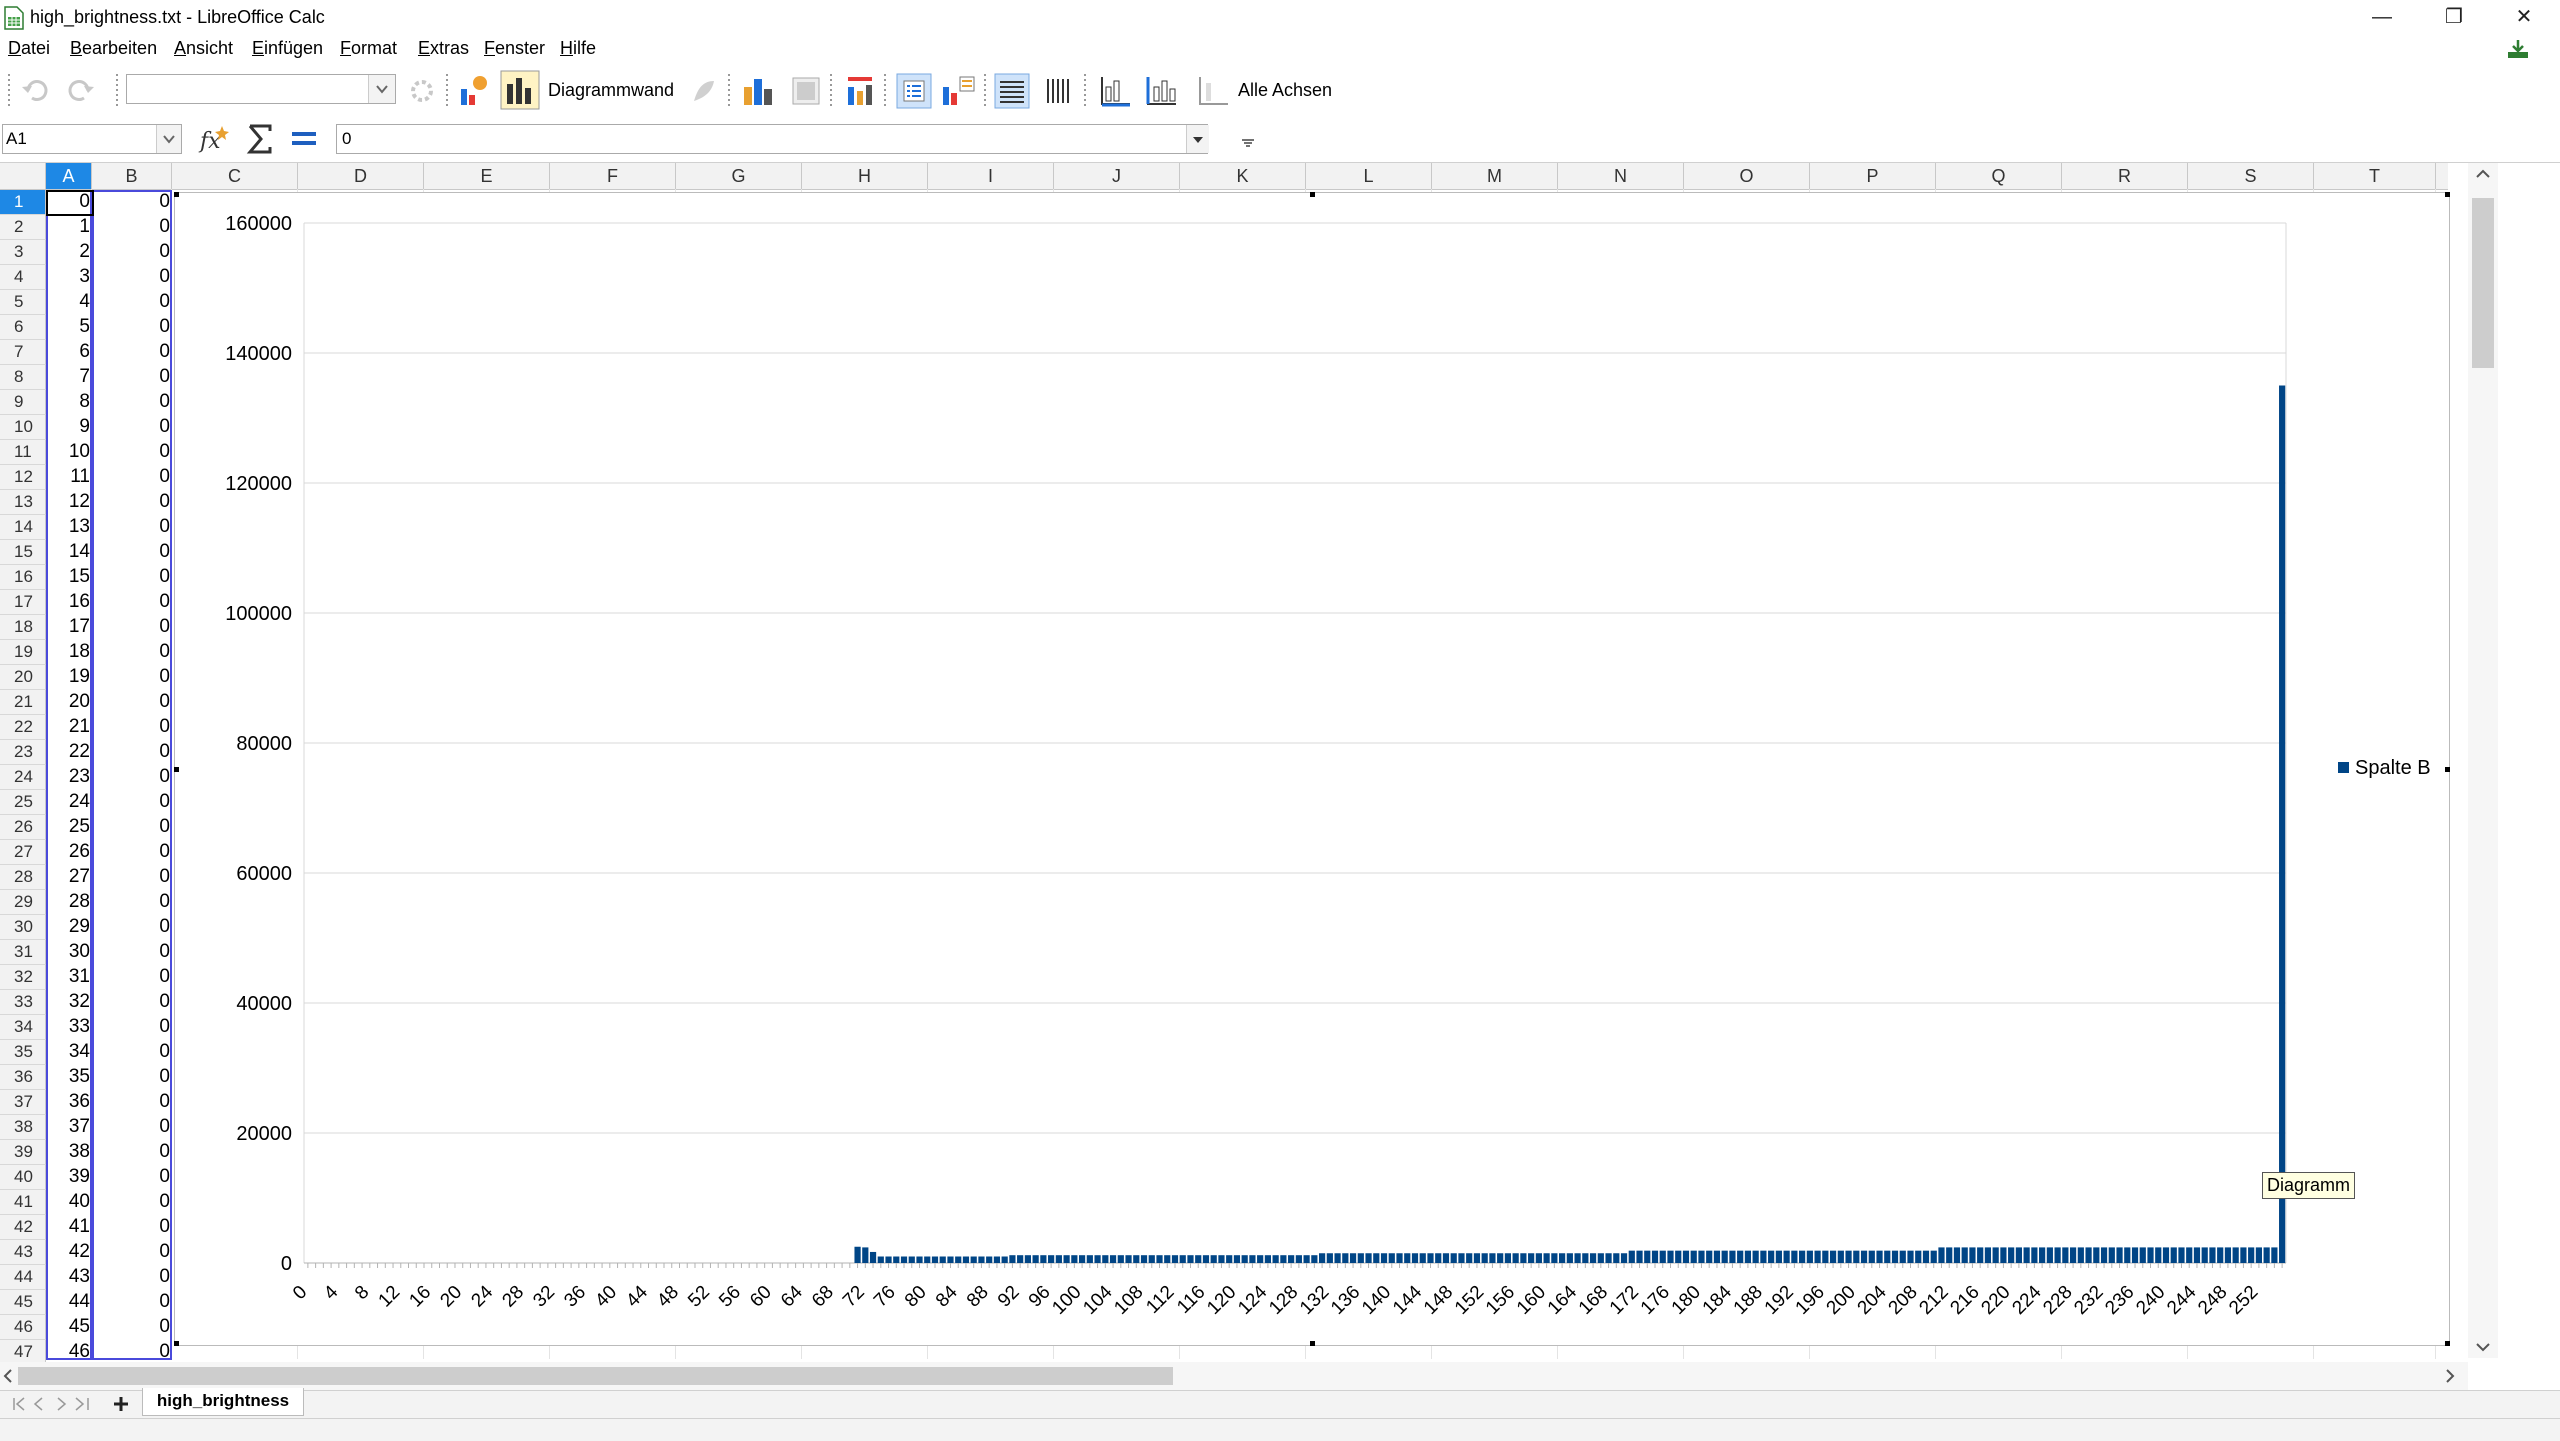 This screenshot has height=1441, width=2560. What do you see at coordinates (79, 1201) in the screenshot?
I see `cell-a: 40` at bounding box center [79, 1201].